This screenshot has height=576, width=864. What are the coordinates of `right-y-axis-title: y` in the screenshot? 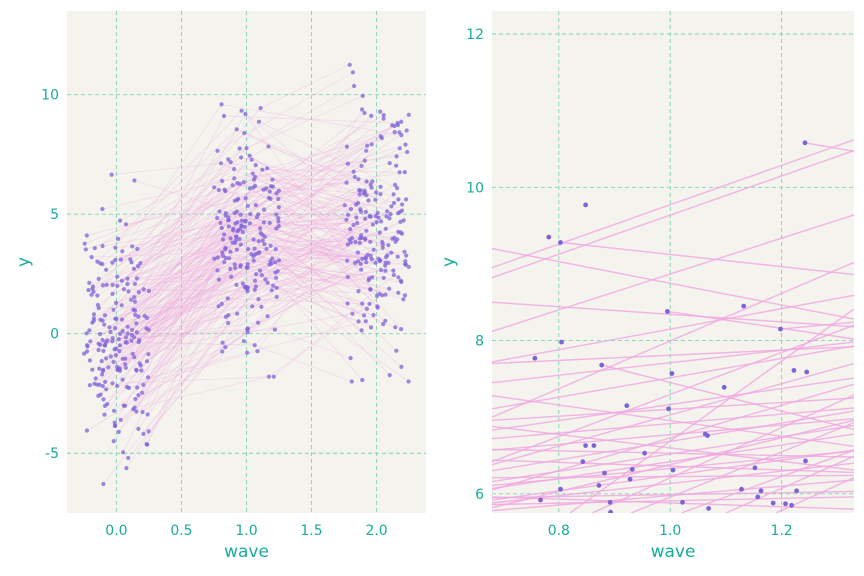 It's located at (449, 262).